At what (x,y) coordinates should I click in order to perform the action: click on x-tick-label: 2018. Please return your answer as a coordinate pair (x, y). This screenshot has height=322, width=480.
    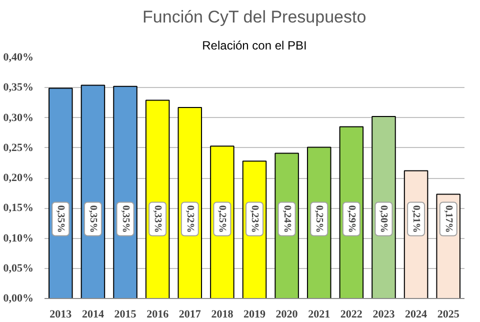
    Looking at the image, I should click on (222, 314).